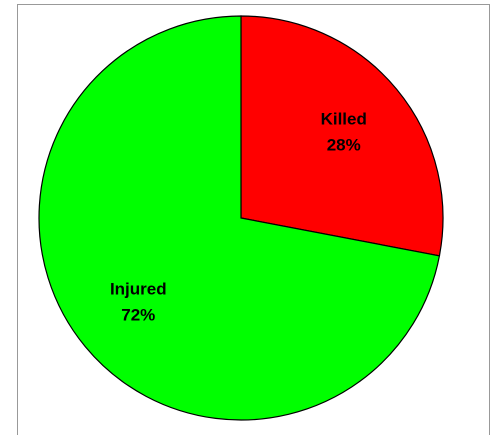 This screenshot has height=435, width=500. I want to click on slice-label: Injured, so click(138, 288).